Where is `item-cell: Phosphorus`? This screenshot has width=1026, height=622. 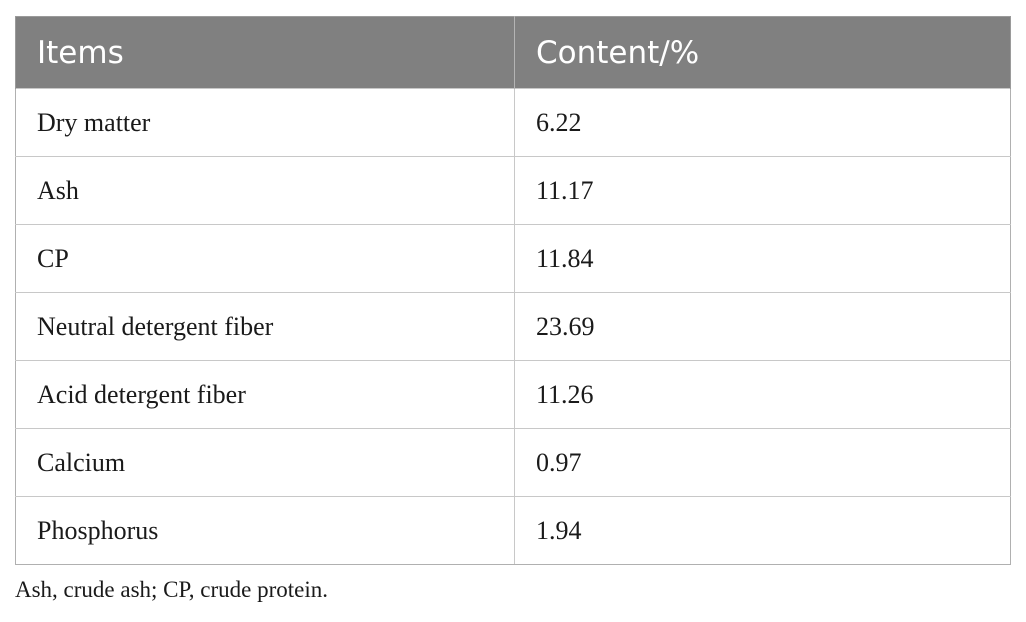
item-cell: Phosphorus is located at coordinates (265, 530).